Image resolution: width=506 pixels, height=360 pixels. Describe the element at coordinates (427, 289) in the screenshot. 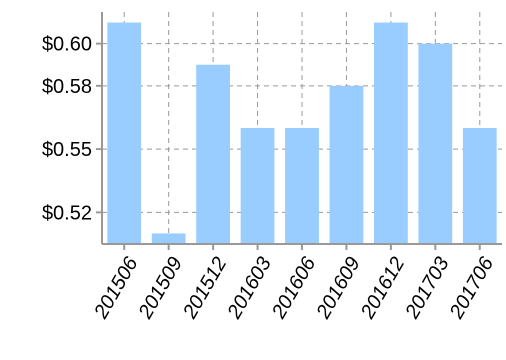

I see `x-tick-label: 201703` at that location.